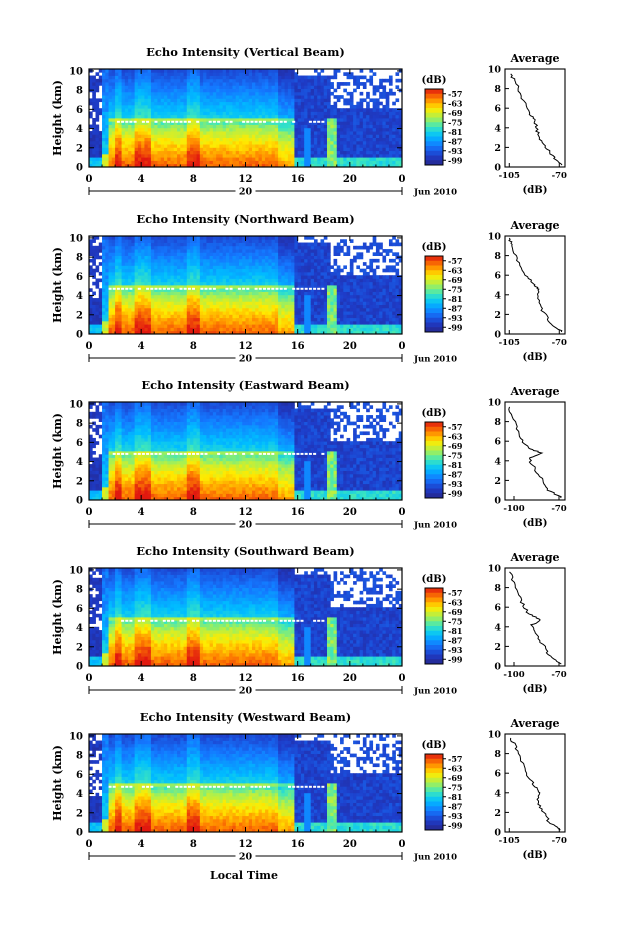 The image size is (617, 929). What do you see at coordinates (497, 109) in the screenshot?
I see `profile-y-tick-label: 6` at bounding box center [497, 109].